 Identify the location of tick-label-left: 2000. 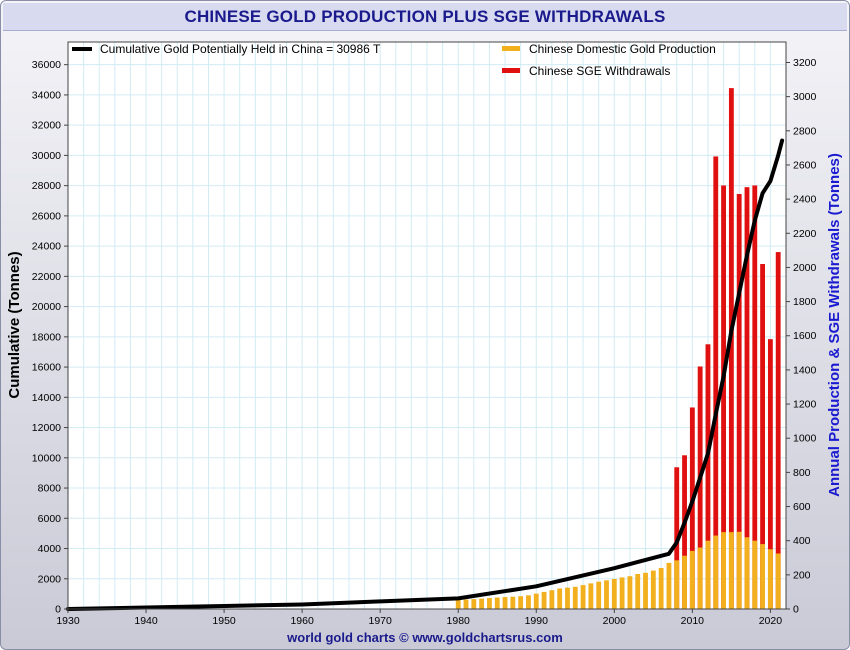
(50, 579).